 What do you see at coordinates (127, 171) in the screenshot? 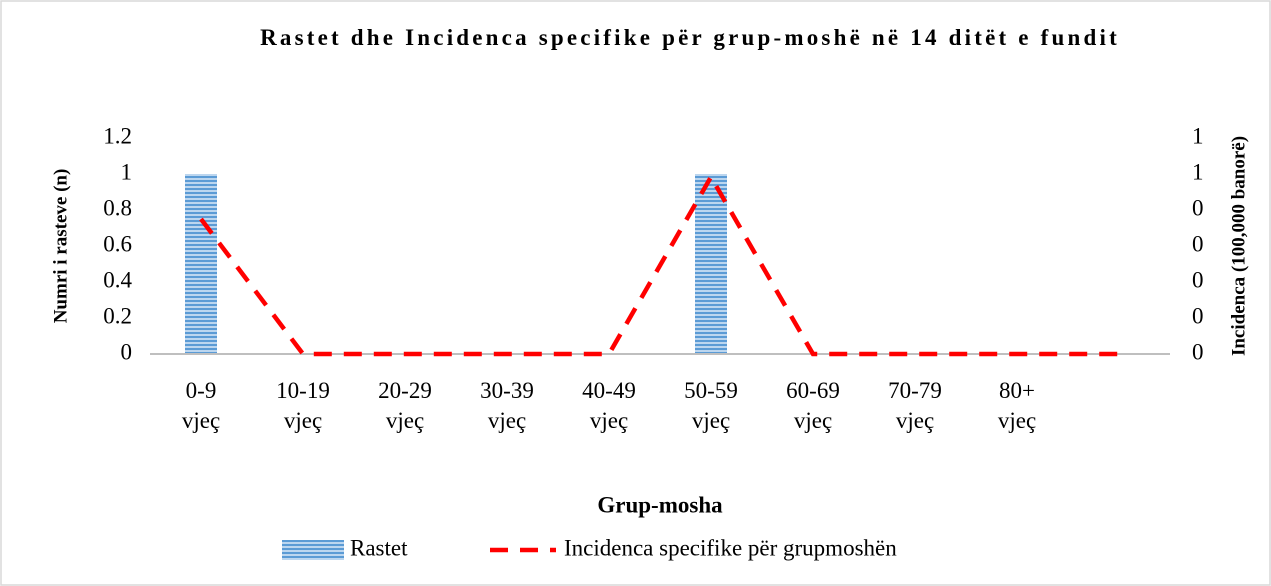
I see `y-tick-label: 1` at bounding box center [127, 171].